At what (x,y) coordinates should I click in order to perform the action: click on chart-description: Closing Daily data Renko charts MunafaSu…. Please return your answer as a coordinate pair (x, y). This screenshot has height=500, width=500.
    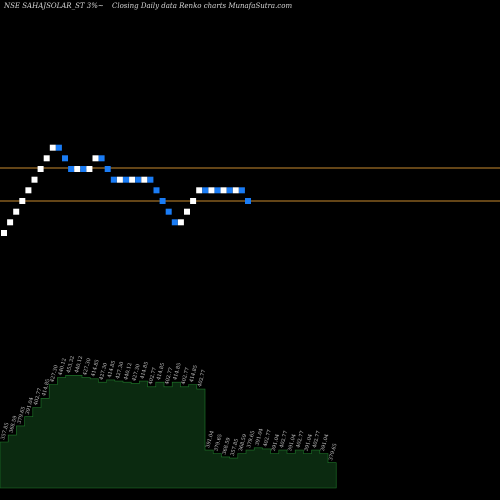
    Looking at the image, I should click on (202, 6).